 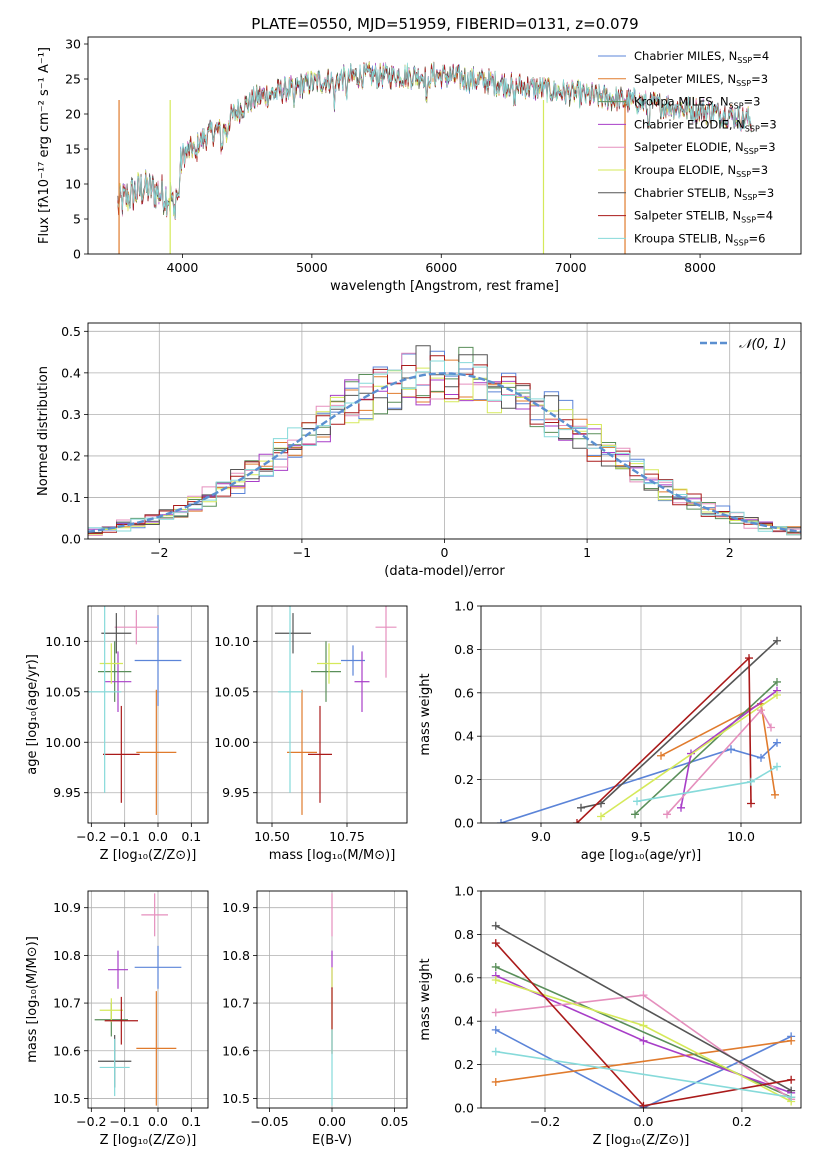 What do you see at coordinates (269, 1121) in the screenshot?
I see `x-tick-label: −0.05` at bounding box center [269, 1121].